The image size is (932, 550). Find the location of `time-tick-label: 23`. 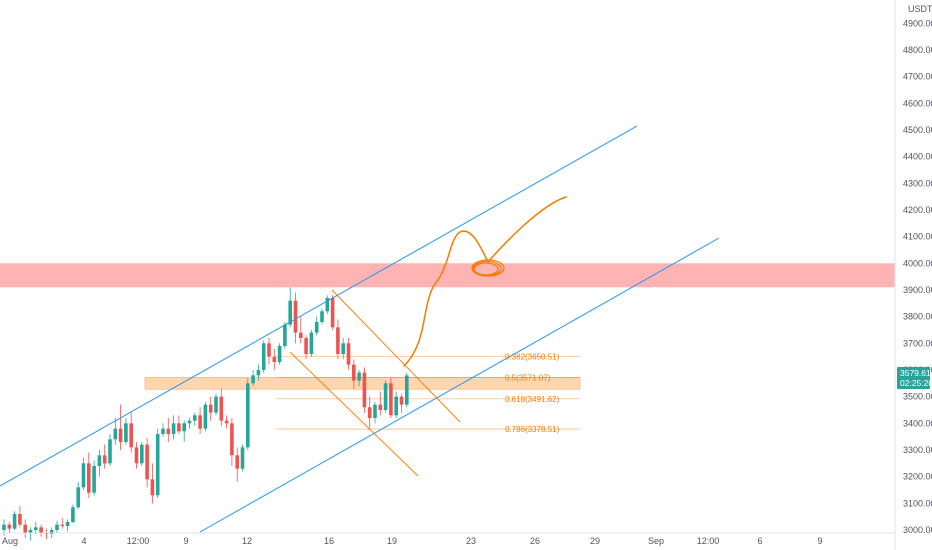

time-tick-label: 23 is located at coordinates (471, 541).